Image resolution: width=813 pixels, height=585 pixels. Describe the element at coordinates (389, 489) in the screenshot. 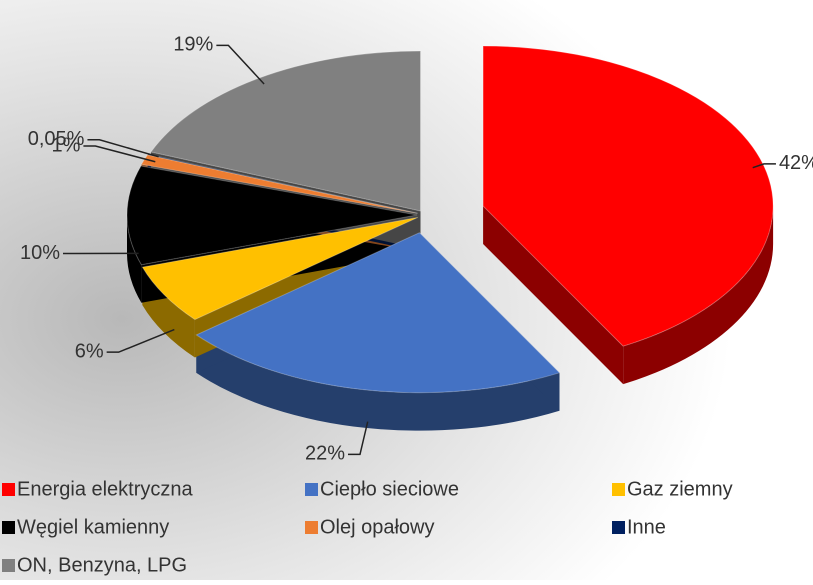

I see `legend-label: Ciepło sieciowe` at that location.